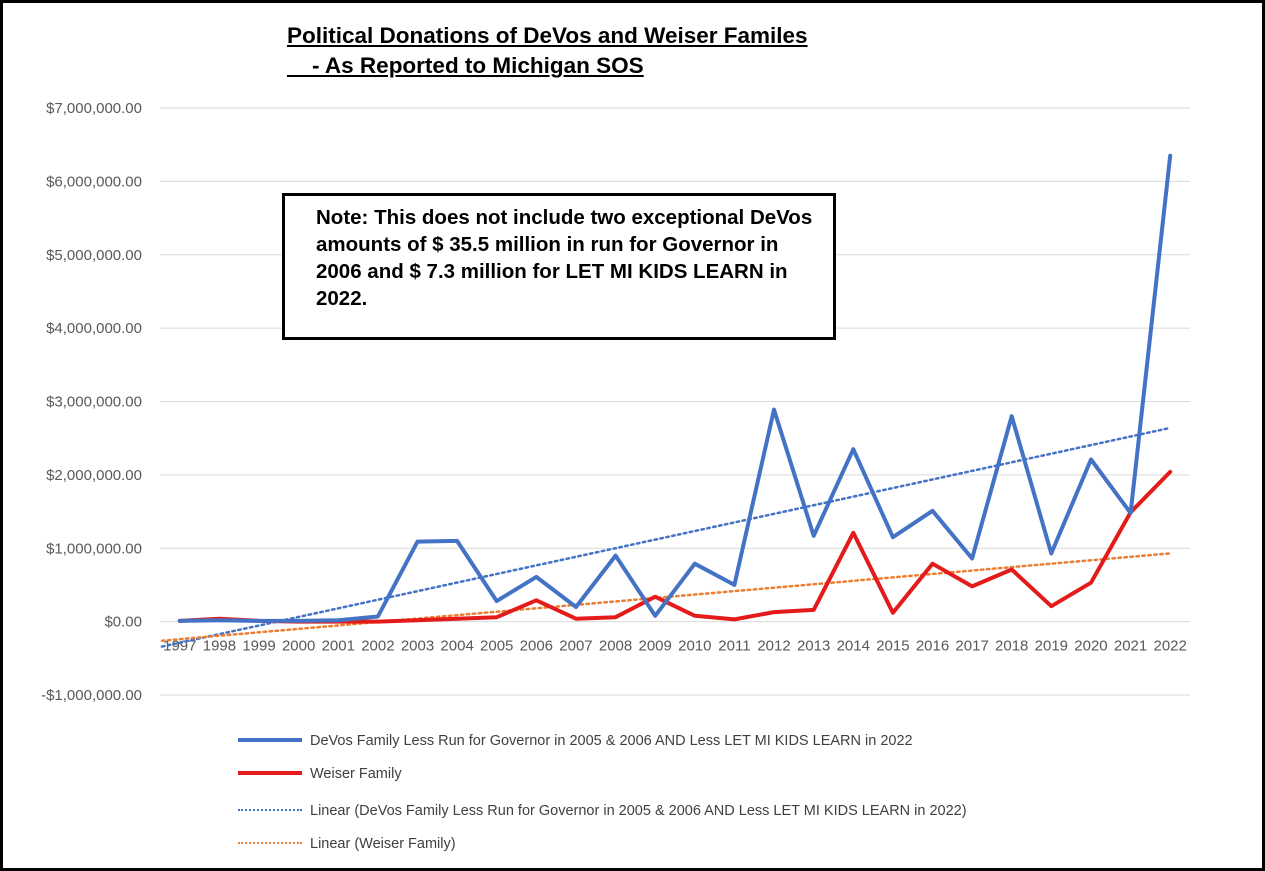 This screenshot has width=1265, height=871. I want to click on y-tick-label-1: $0.00, so click(123, 622).